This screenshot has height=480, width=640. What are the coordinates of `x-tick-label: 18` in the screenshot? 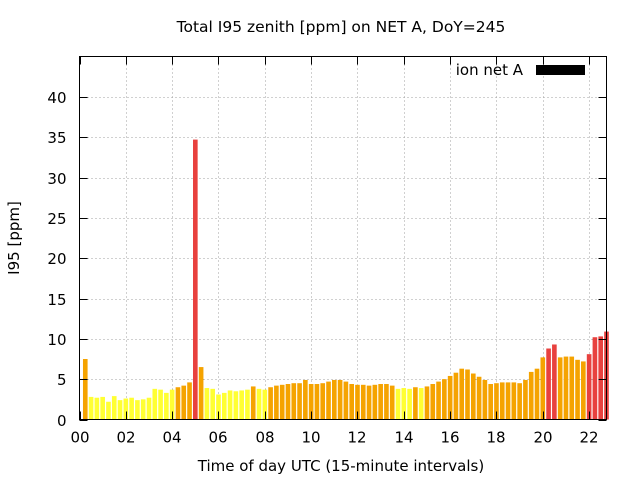 It's located at (495, 438).